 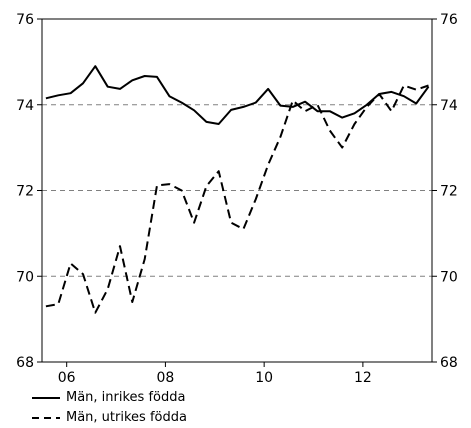 What do you see at coordinates (449, 106) in the screenshot?
I see `y-tick-label-right-74: 74` at bounding box center [449, 106].